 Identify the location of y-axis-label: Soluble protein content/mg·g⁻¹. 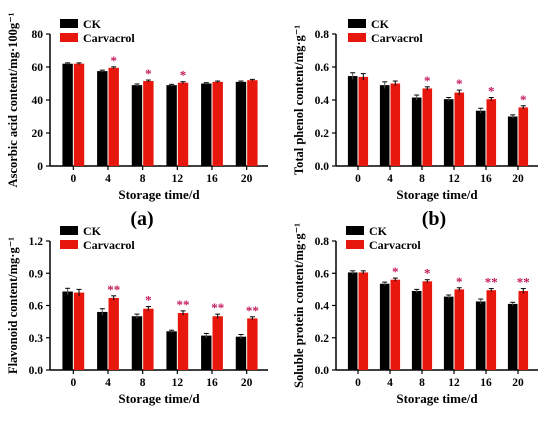
(299, 305).